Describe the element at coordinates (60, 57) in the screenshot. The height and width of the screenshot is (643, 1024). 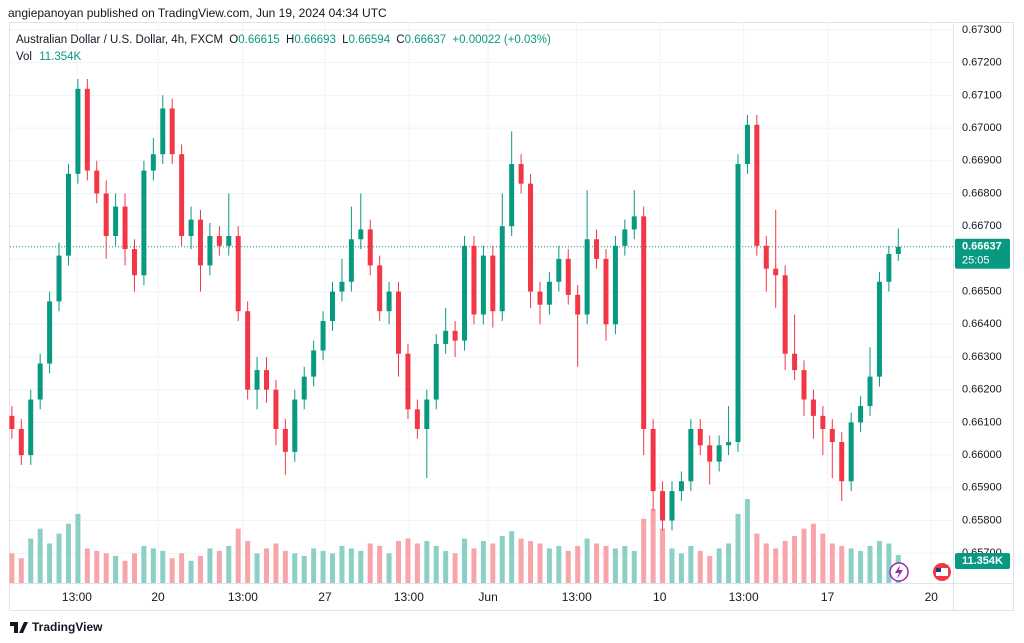
I see `volume-value: 11.354K` at that location.